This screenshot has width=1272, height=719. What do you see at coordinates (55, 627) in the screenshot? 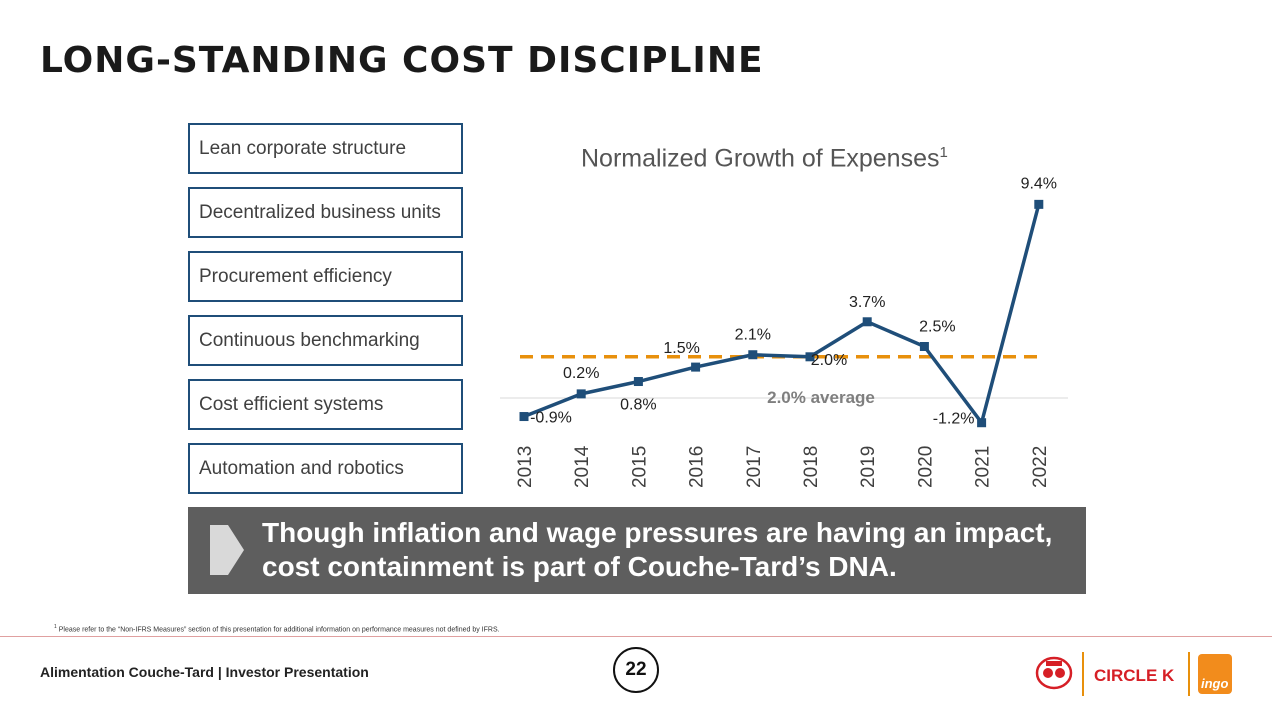
I see `footnote-marker: 1` at bounding box center [55, 627].